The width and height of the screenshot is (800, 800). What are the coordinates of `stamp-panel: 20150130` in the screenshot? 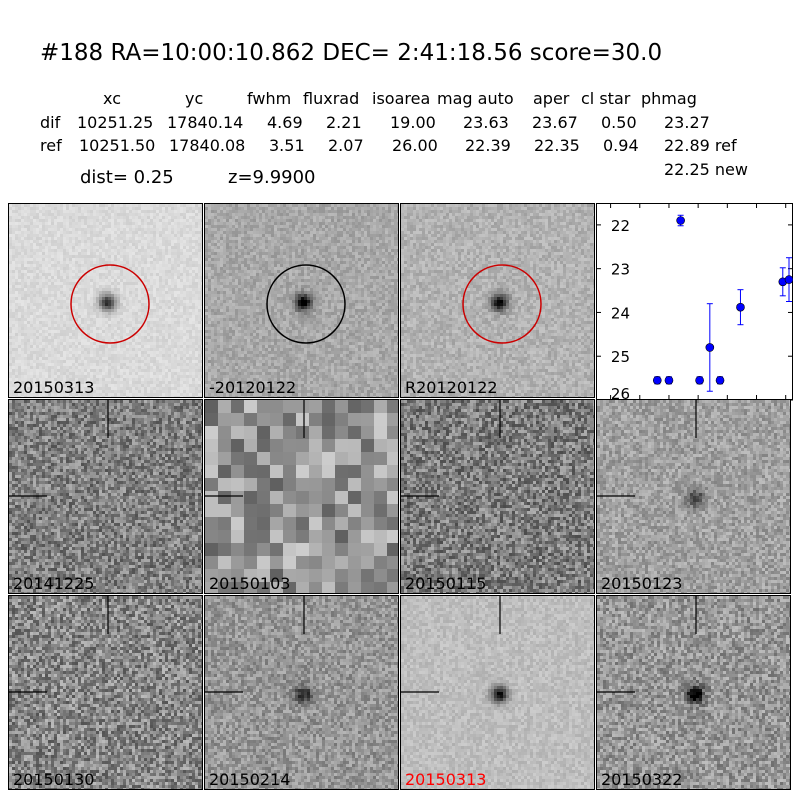 It's located at (105, 692).